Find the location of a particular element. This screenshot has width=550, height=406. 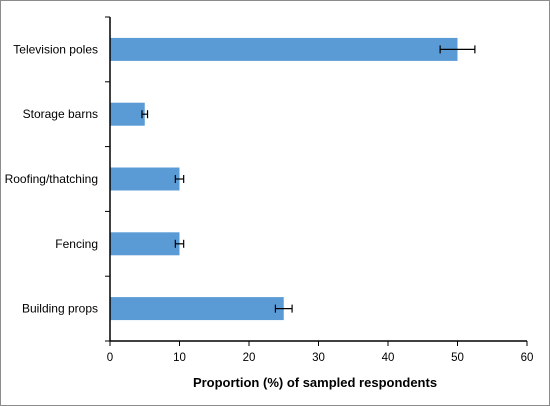

category-label: Roofing/thatching is located at coordinates (51, 179).